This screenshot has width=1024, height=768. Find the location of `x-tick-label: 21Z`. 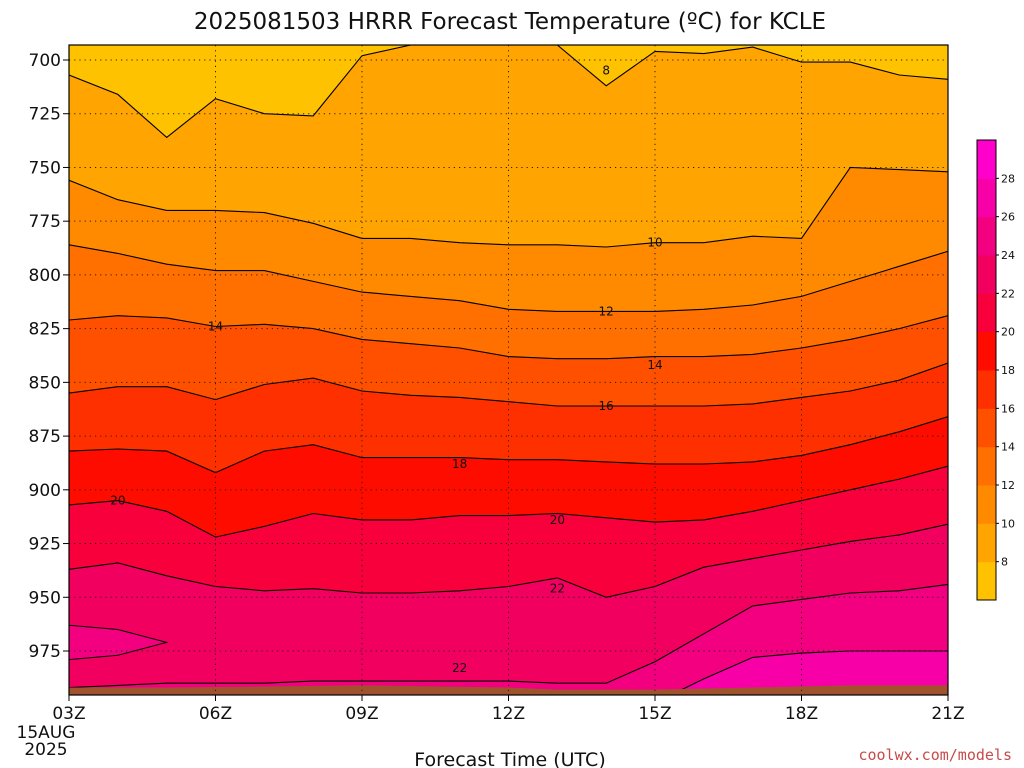

x-tick-label: 21Z is located at coordinates (947, 714).